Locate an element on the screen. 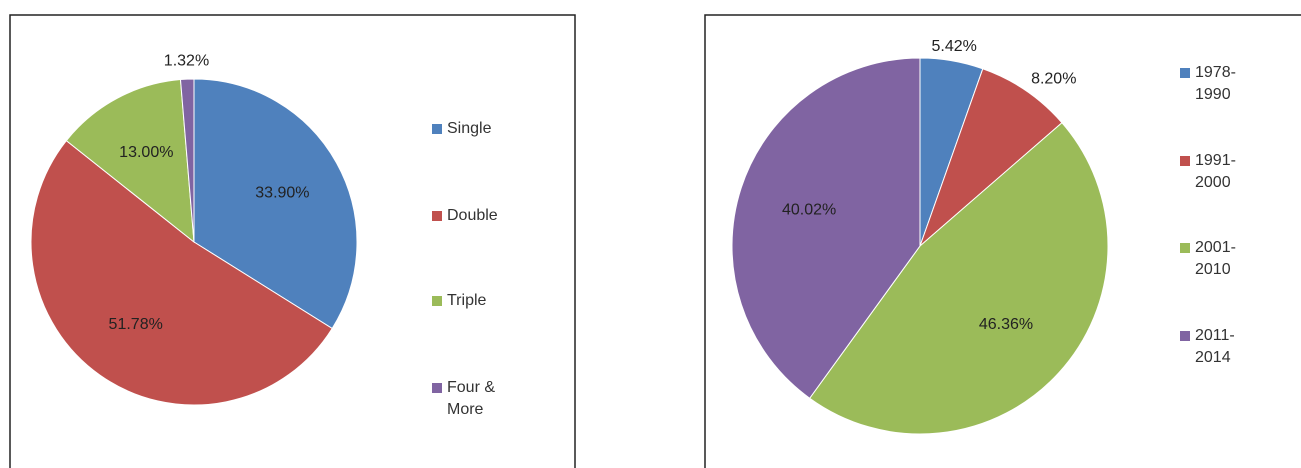  data-label: 46.36% is located at coordinates (1006, 324).